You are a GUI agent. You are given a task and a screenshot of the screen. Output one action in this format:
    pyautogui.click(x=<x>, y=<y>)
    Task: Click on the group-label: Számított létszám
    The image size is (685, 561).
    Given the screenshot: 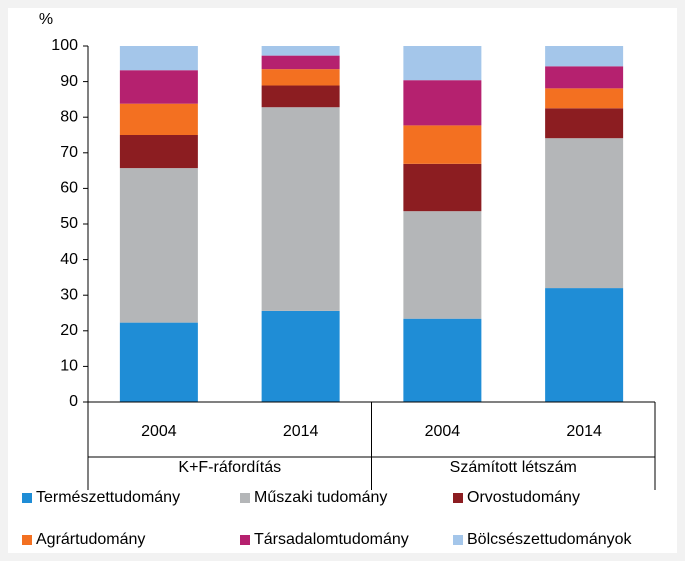 What is the action you would take?
    pyautogui.click(x=513, y=467)
    